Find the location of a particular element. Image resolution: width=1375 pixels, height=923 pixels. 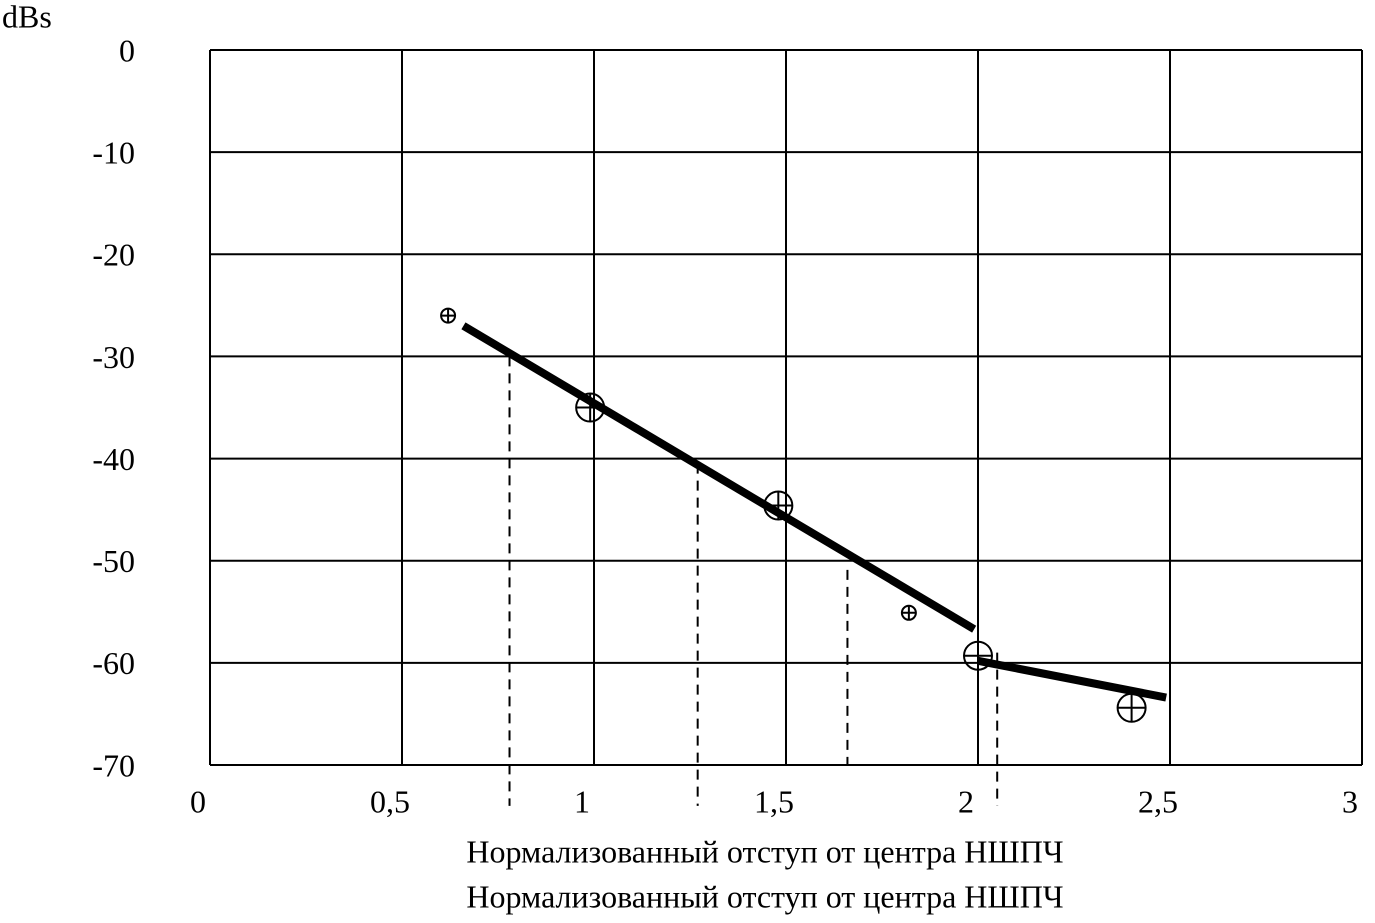

y-tick-label: -40 is located at coordinates (113, 459).